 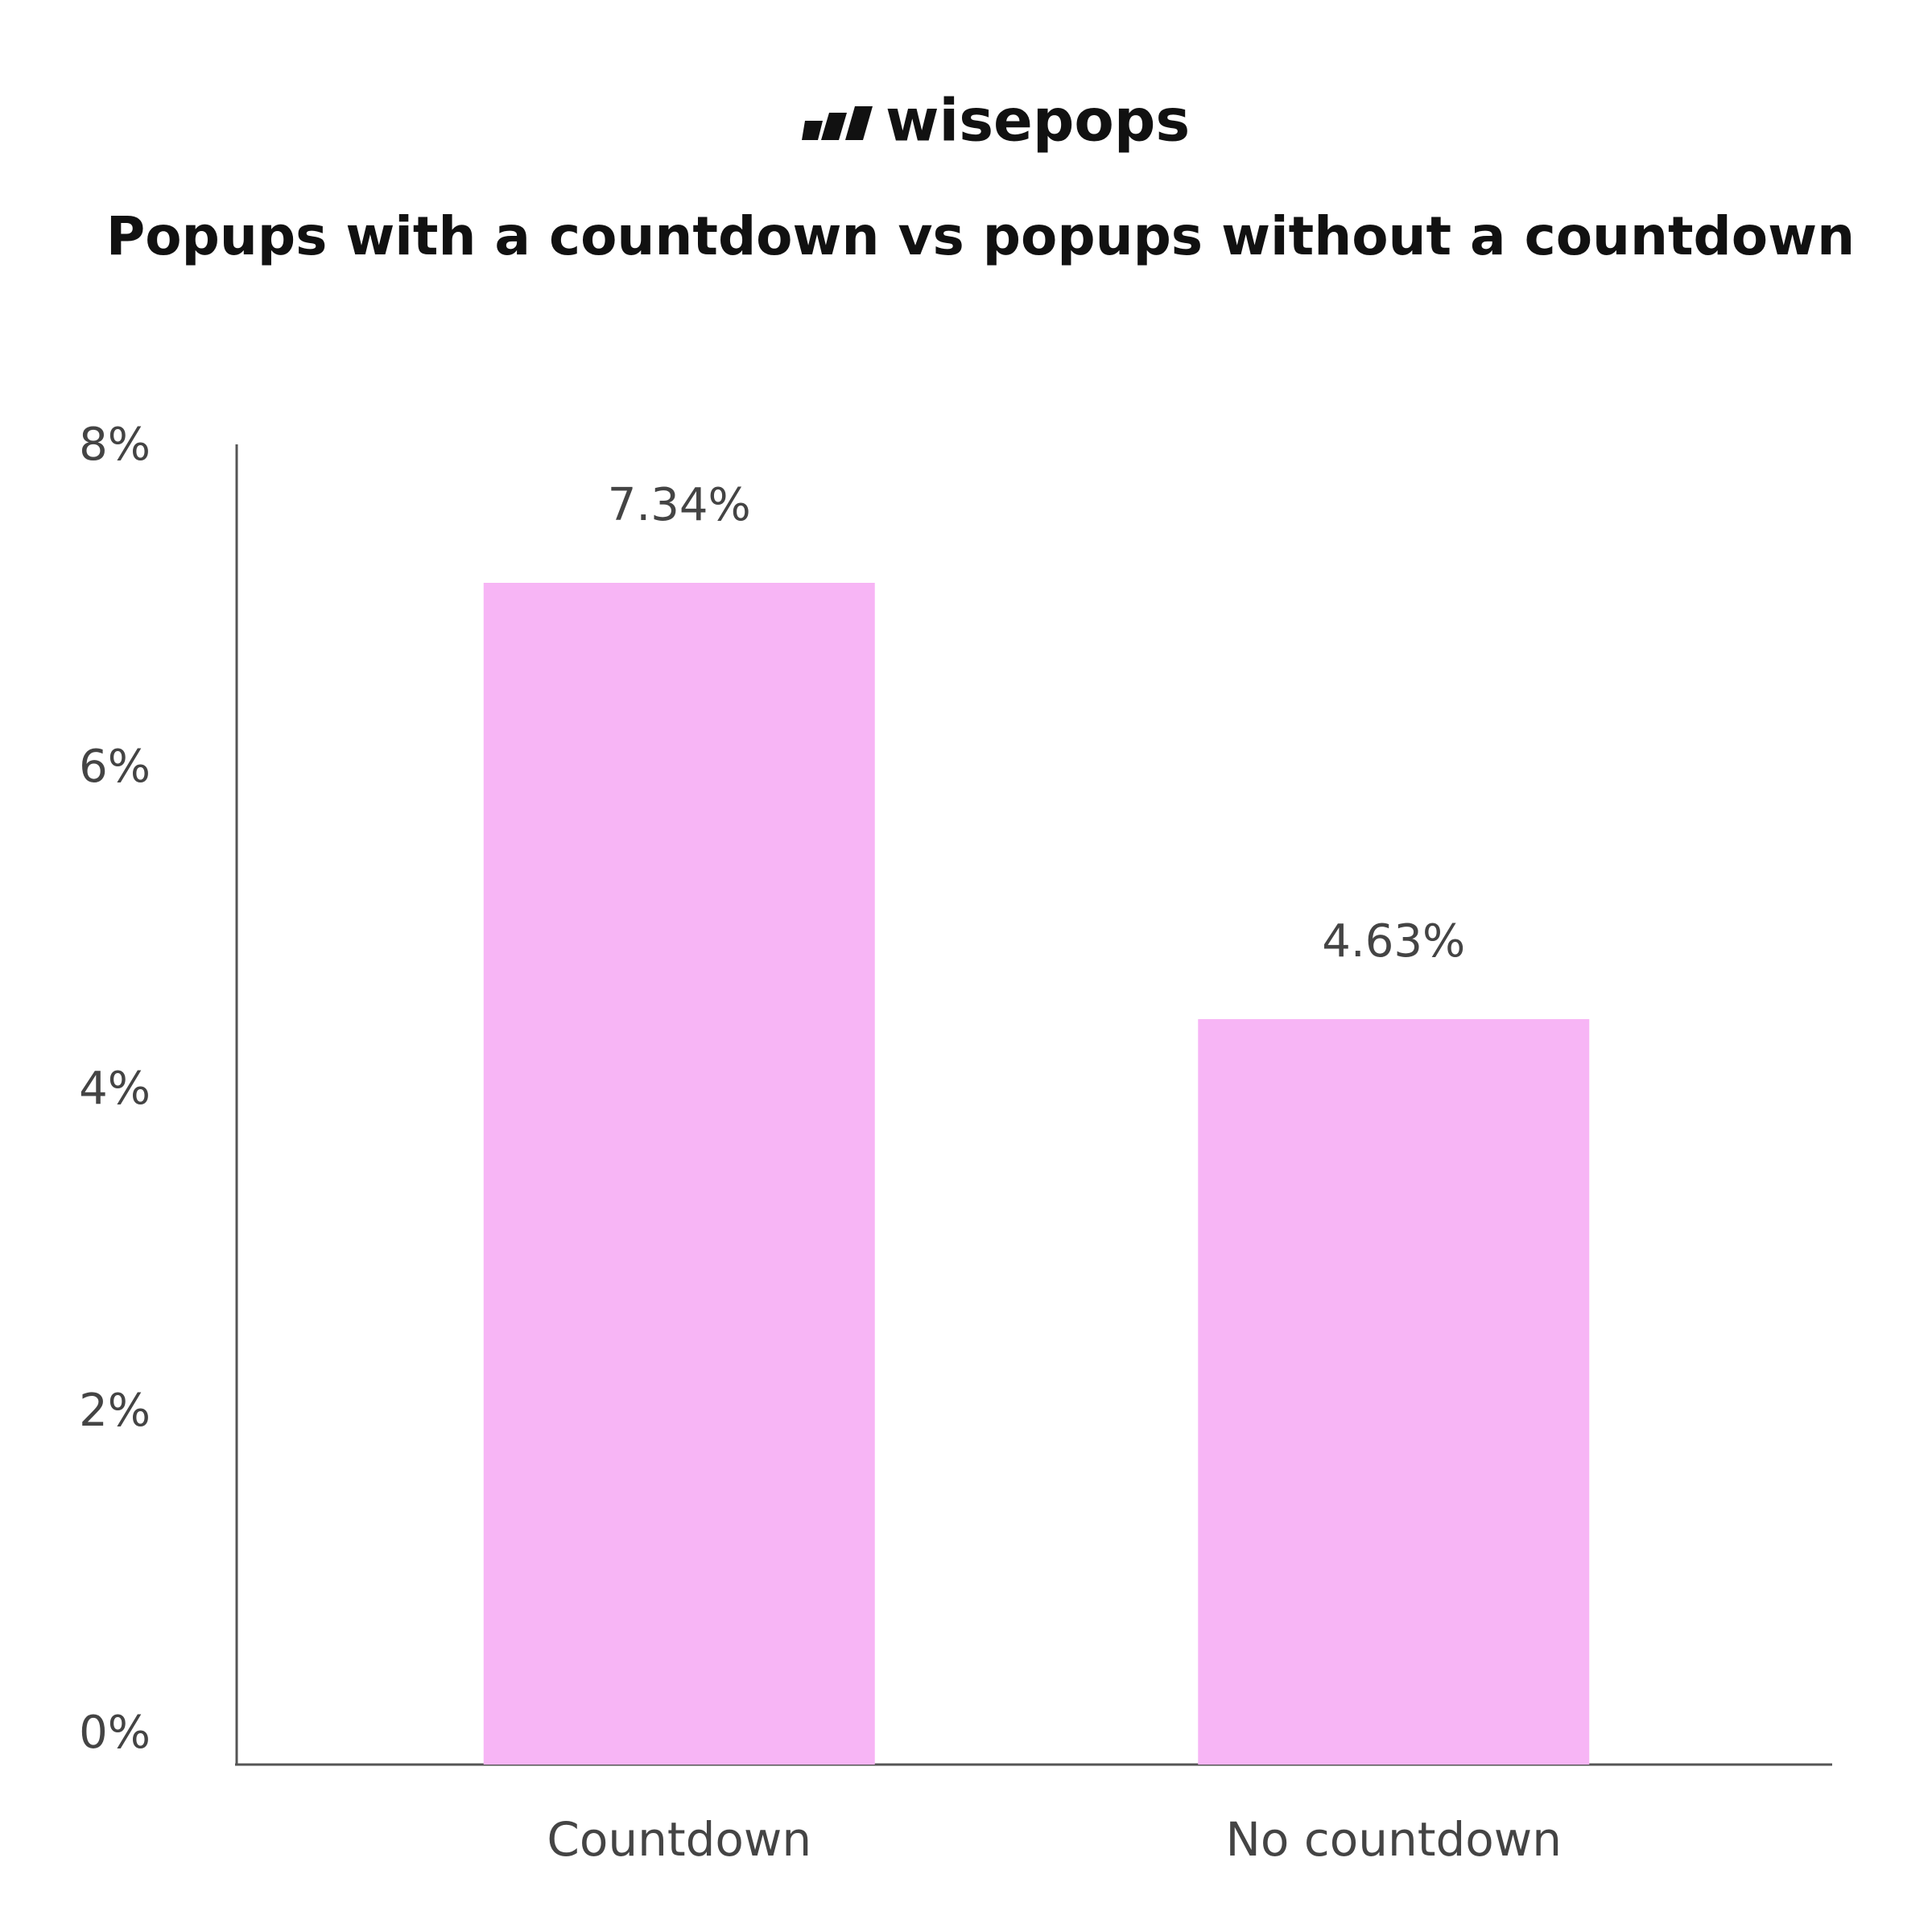 What do you see at coordinates (1038, 121) in the screenshot?
I see `brand-name: wisepops` at bounding box center [1038, 121].